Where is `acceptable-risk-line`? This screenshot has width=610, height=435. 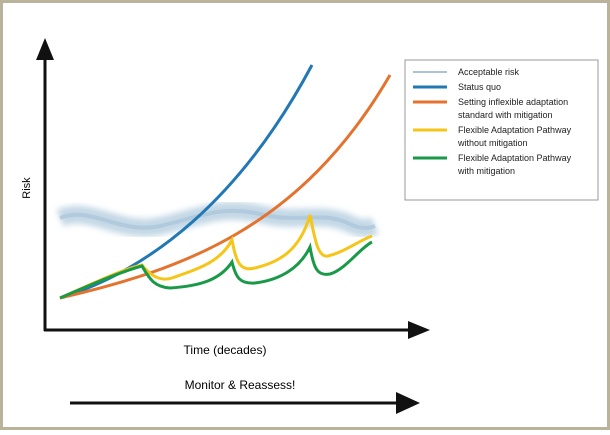 acceptable-risk-line is located at coordinates (217, 219).